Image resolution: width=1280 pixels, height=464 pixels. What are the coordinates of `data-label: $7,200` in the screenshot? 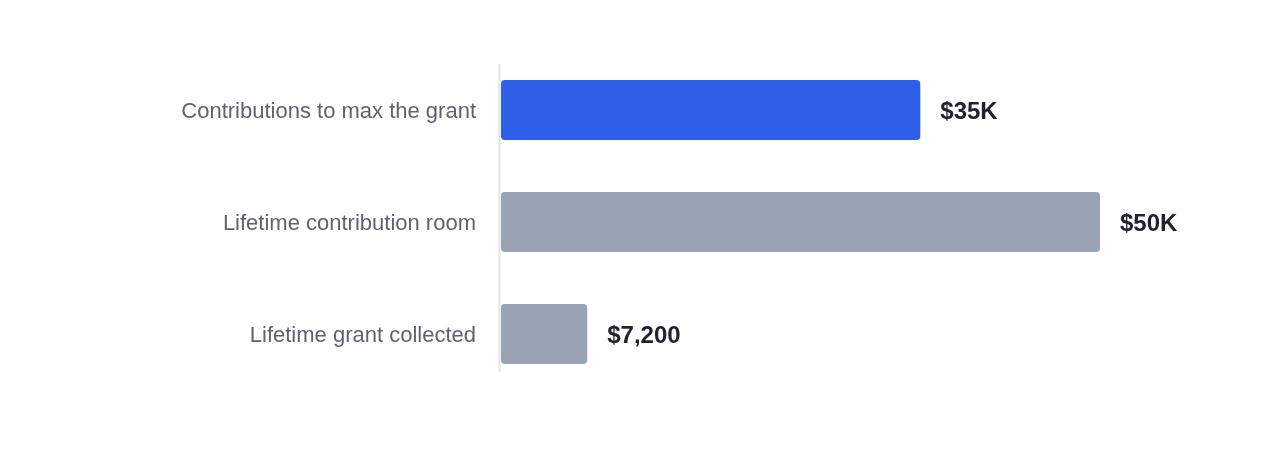 It's located at (644, 334).